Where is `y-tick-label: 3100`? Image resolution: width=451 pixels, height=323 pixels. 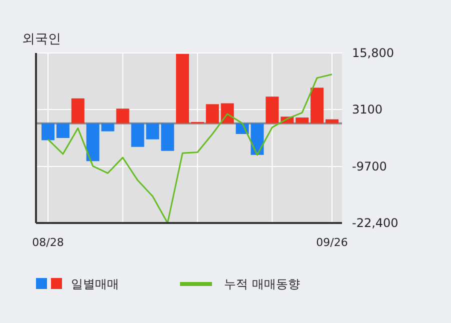
y-tick-label: 3100 is located at coordinates (367, 109).